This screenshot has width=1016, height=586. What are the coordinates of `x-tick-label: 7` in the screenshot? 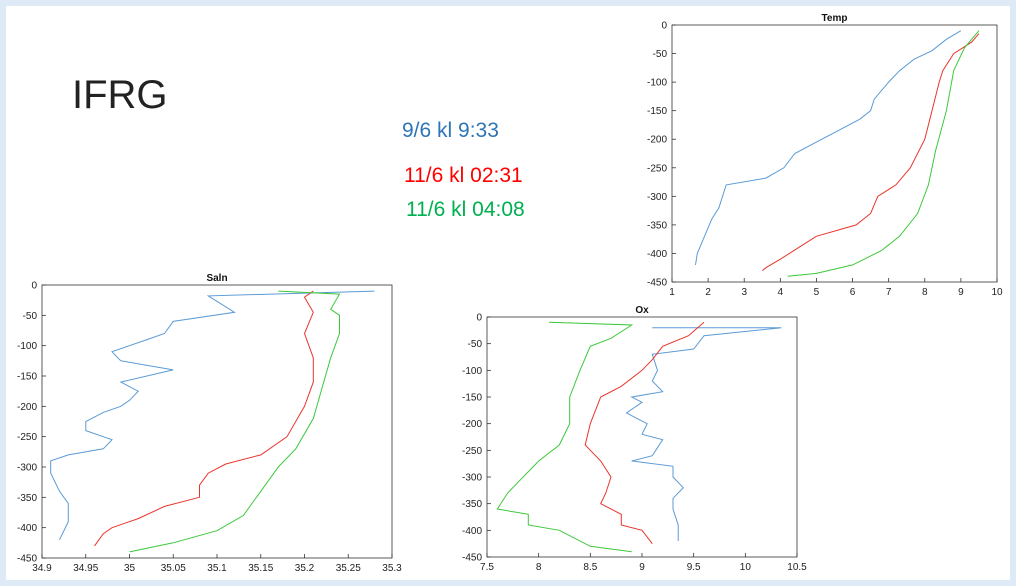 It's located at (889, 292).